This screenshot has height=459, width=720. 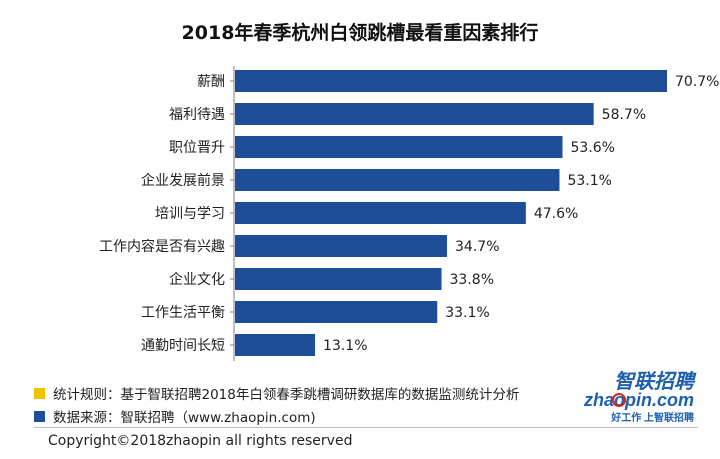 I want to click on blue-square-icon, so click(x=39, y=416).